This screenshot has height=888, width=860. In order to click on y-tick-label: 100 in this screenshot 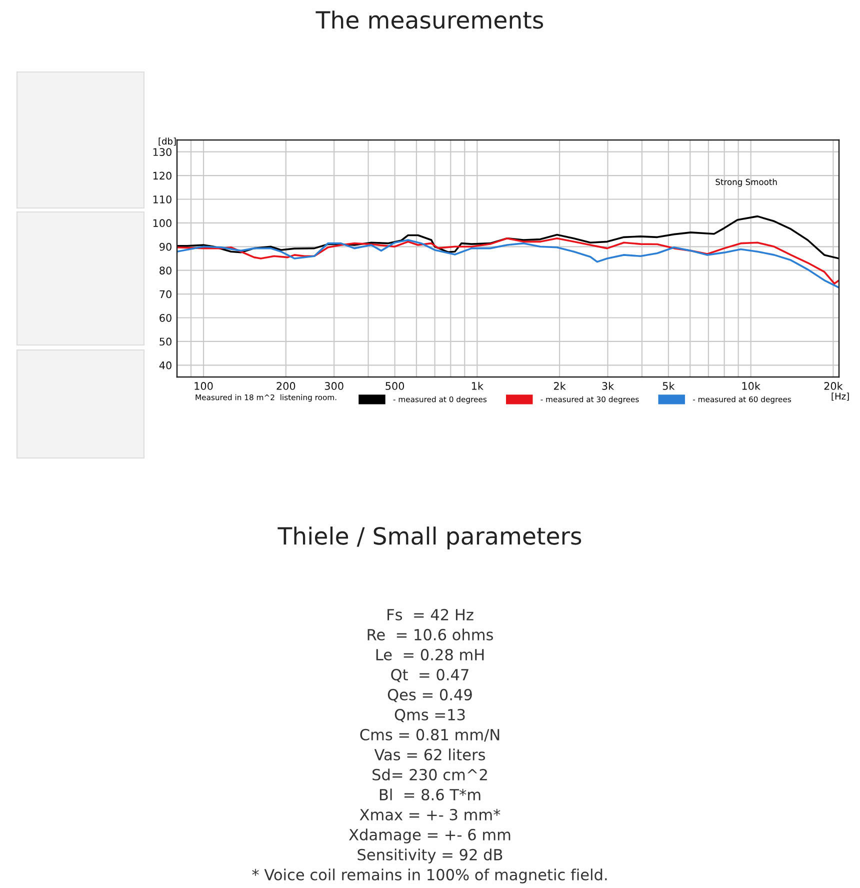, I will do `click(162, 223)`.